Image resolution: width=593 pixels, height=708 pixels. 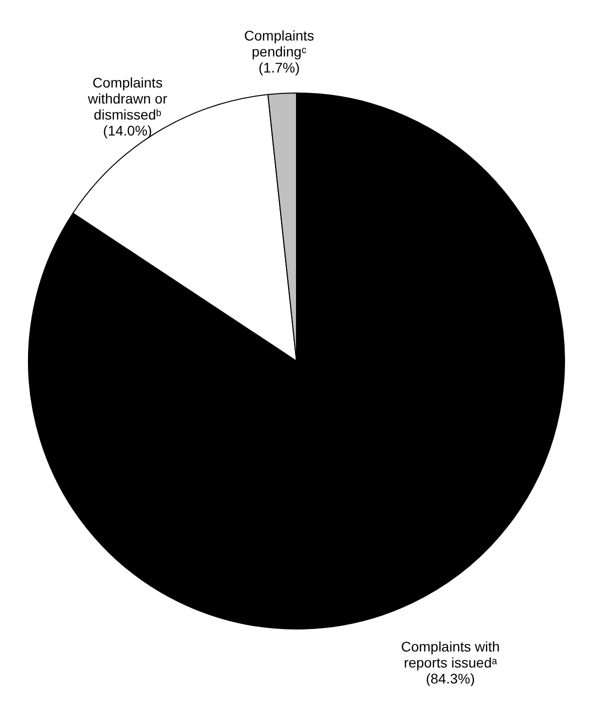 I want to click on slice-label: Complaints pendingᶜ, so click(x=279, y=43).